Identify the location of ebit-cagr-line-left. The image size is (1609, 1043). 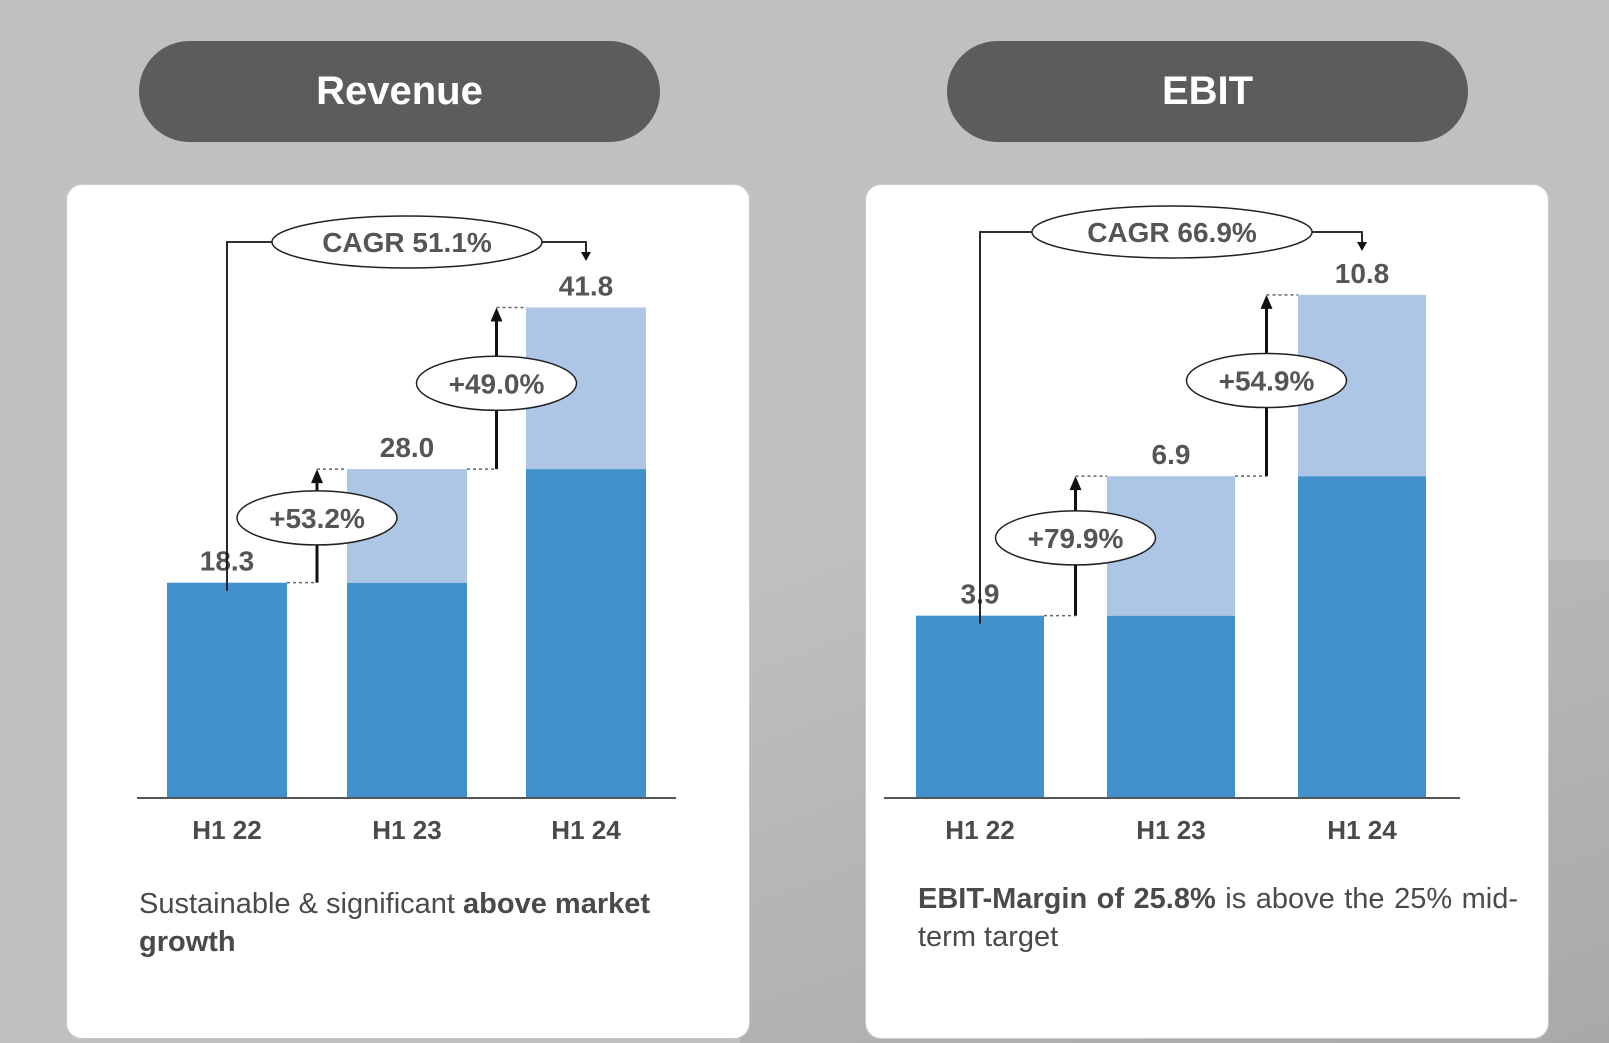
(1005, 427).